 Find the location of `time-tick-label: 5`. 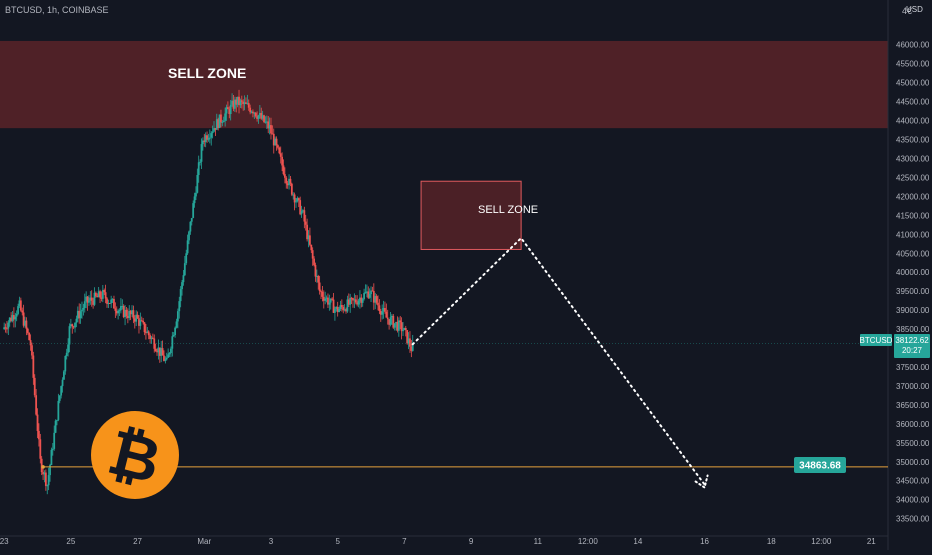

time-tick-label: 5 is located at coordinates (337, 541).